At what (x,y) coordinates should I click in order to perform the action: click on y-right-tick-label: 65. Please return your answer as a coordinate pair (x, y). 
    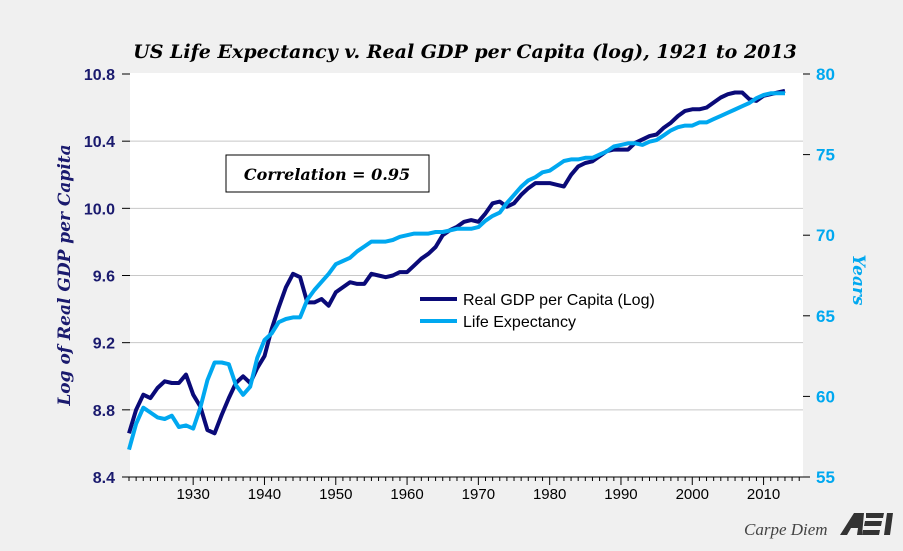
    Looking at the image, I should click on (825, 316).